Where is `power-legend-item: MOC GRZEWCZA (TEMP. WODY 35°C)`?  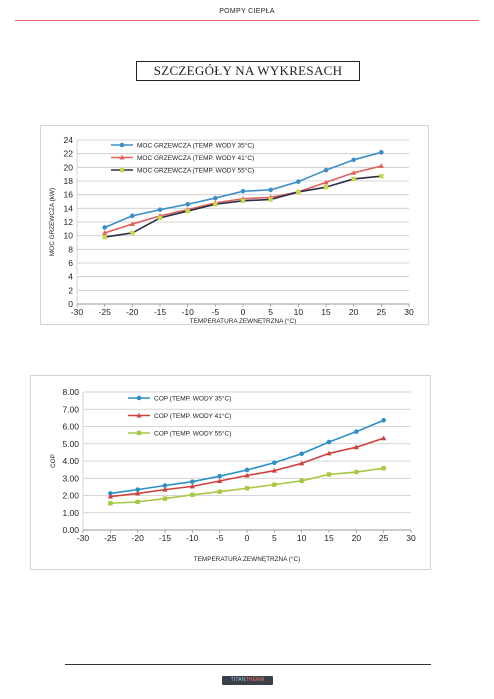 power-legend-item: MOC GRZEWCZA (TEMP. WODY 35°C) is located at coordinates (182, 145).